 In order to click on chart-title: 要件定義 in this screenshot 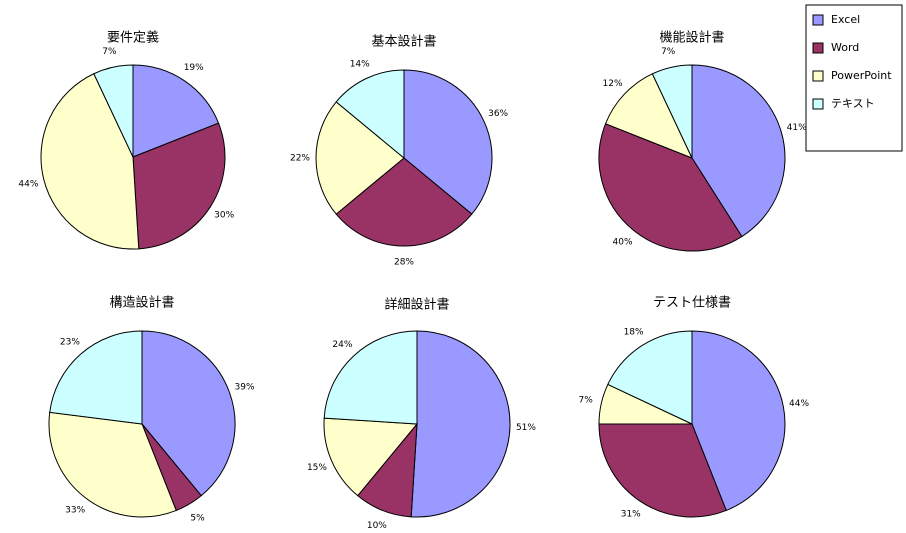, I will do `click(133, 38)`.